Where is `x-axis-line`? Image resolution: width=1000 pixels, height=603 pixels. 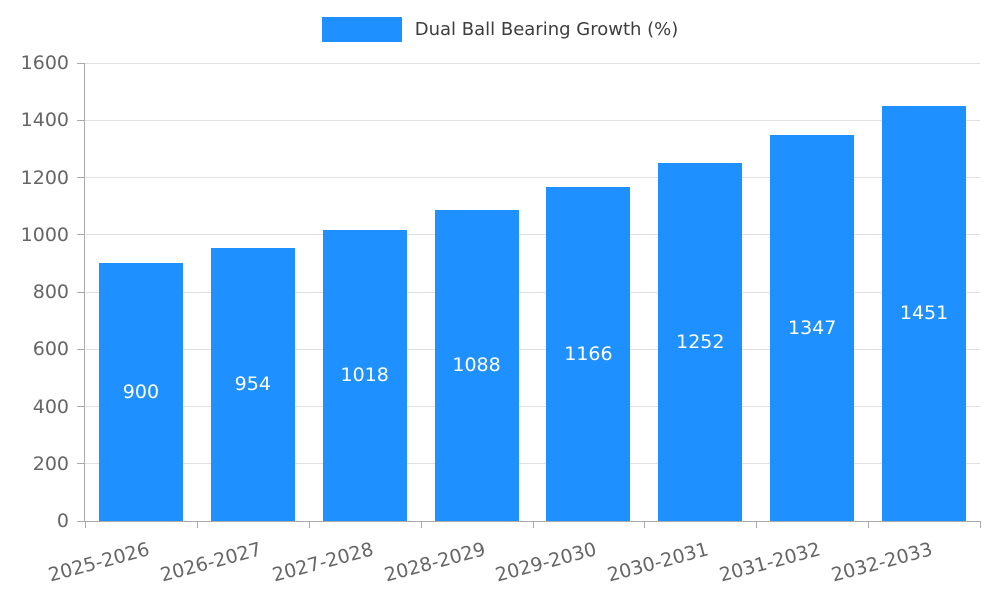
x-axis-line is located at coordinates (532, 521).